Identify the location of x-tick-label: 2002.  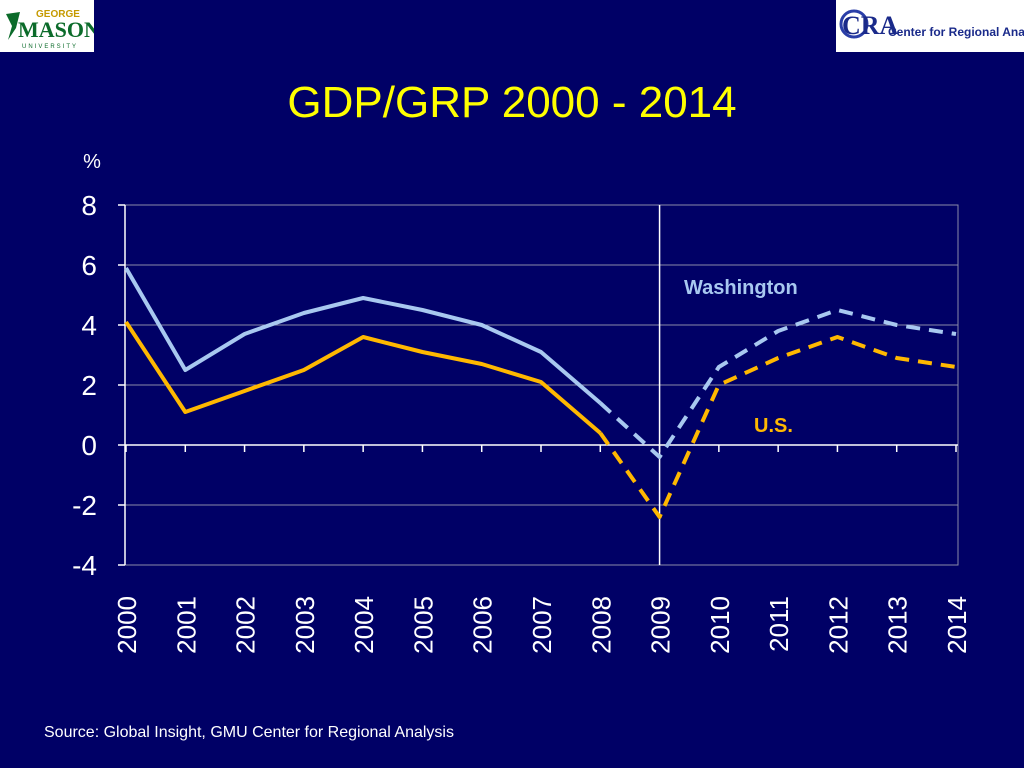
(246, 625).